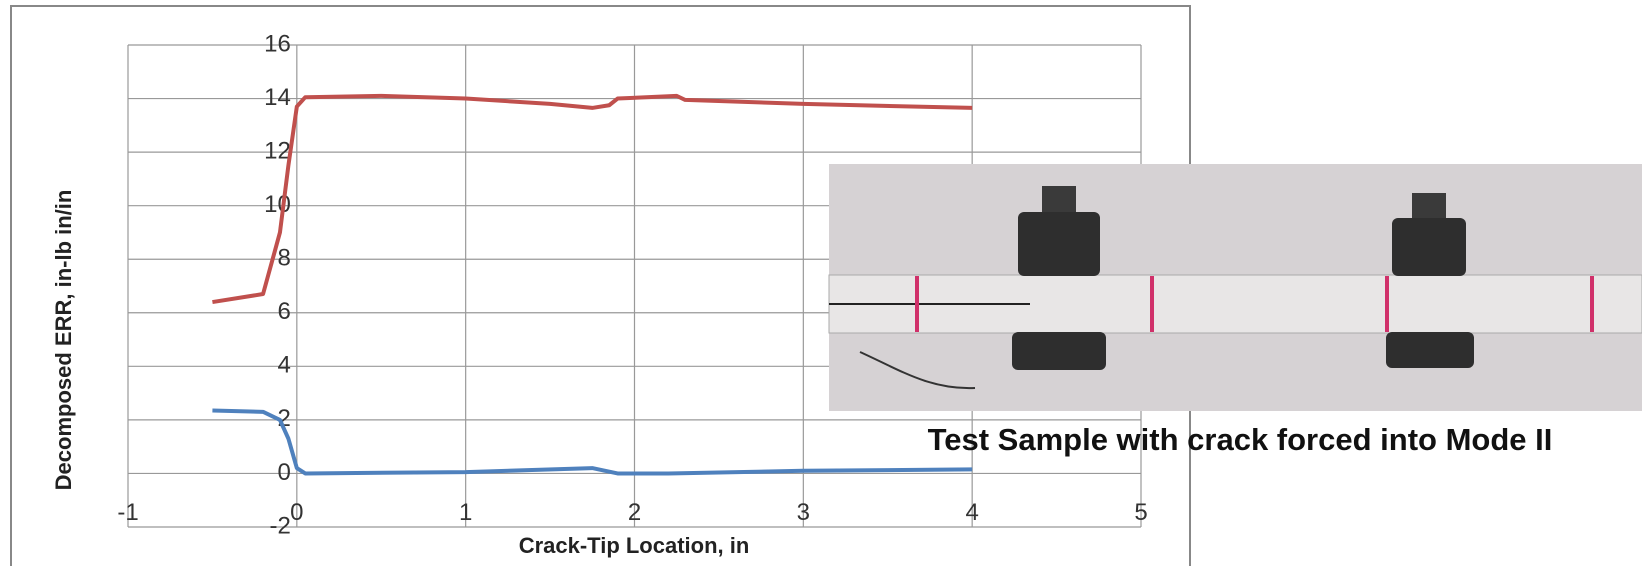 Image resolution: width=1642 pixels, height=566 pixels. I want to click on x-tick-label: 4, so click(971, 512).